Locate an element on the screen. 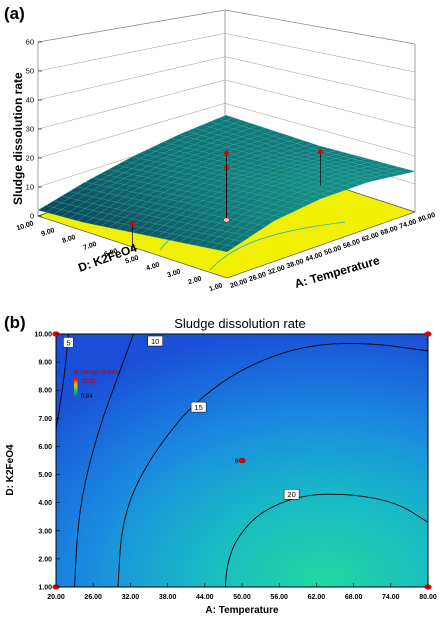 The height and width of the screenshot is (621, 441). contour-label: 5 is located at coordinates (68, 342).